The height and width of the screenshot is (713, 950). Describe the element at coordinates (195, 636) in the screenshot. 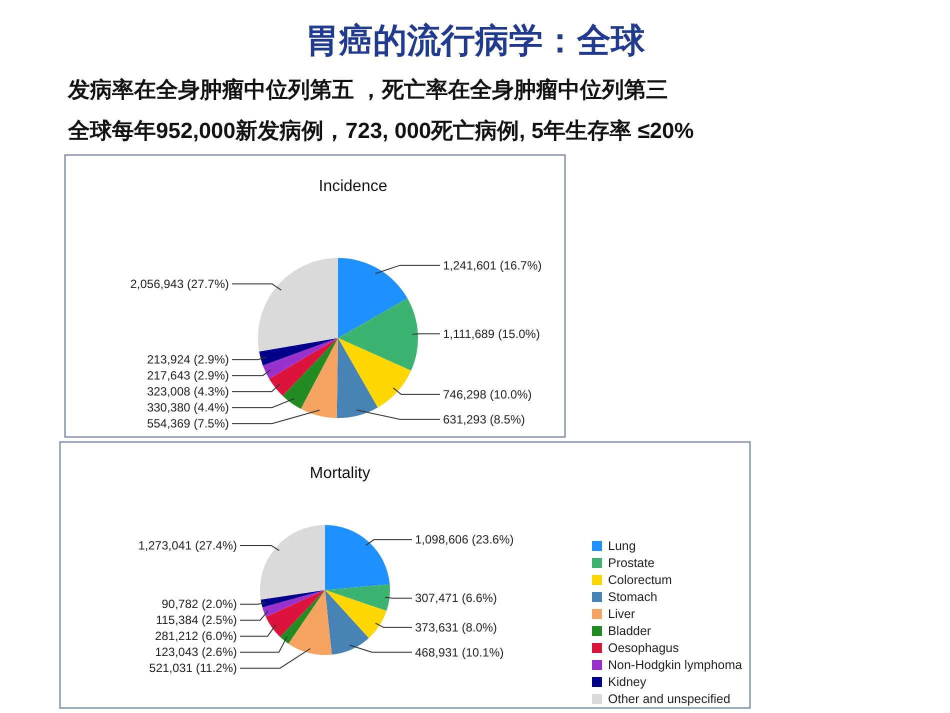

I see `data-label: 281,212 (6.0%)` at that location.